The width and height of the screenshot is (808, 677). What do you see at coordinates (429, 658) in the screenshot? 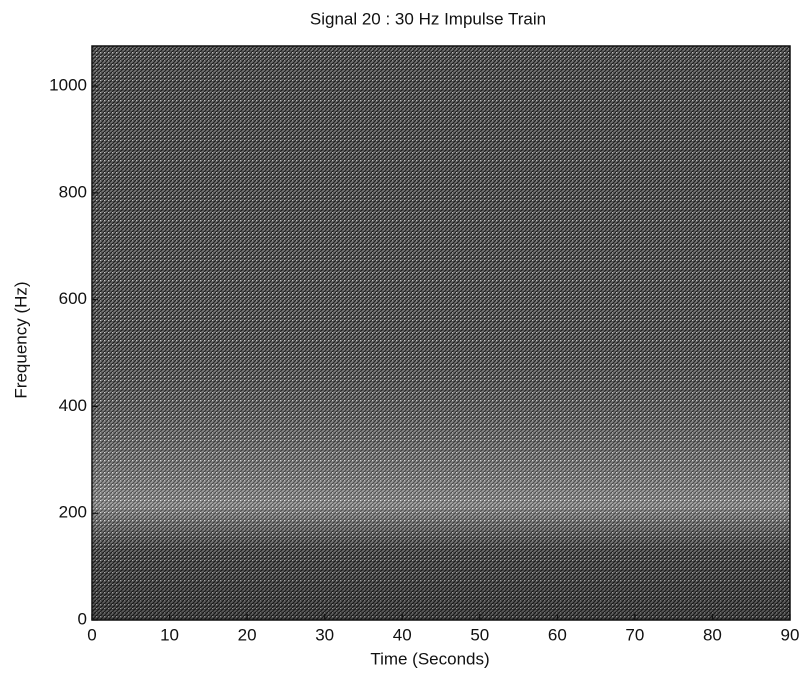
I see `x-axis-label: Time (Seconds)` at bounding box center [429, 658].